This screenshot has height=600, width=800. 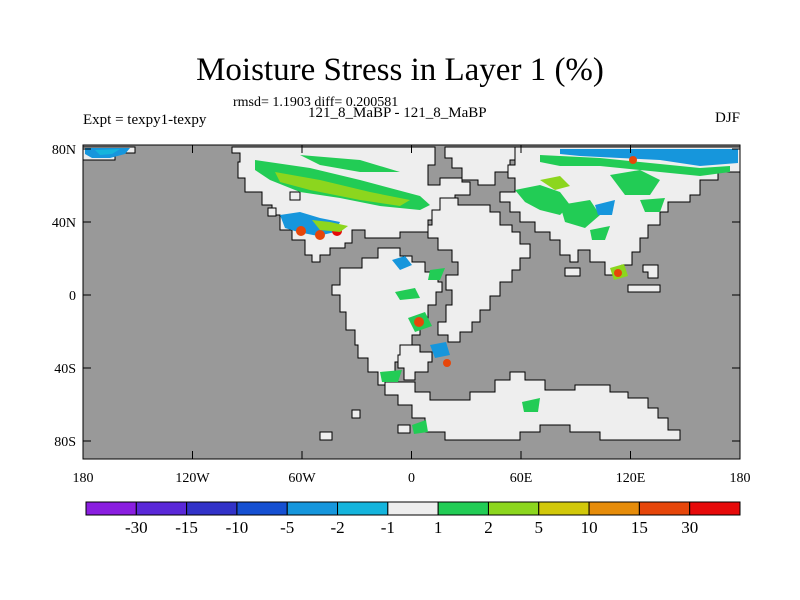 I want to click on runs-label: 121_8_MaBP - 121_8_MaBP, so click(x=397, y=113).